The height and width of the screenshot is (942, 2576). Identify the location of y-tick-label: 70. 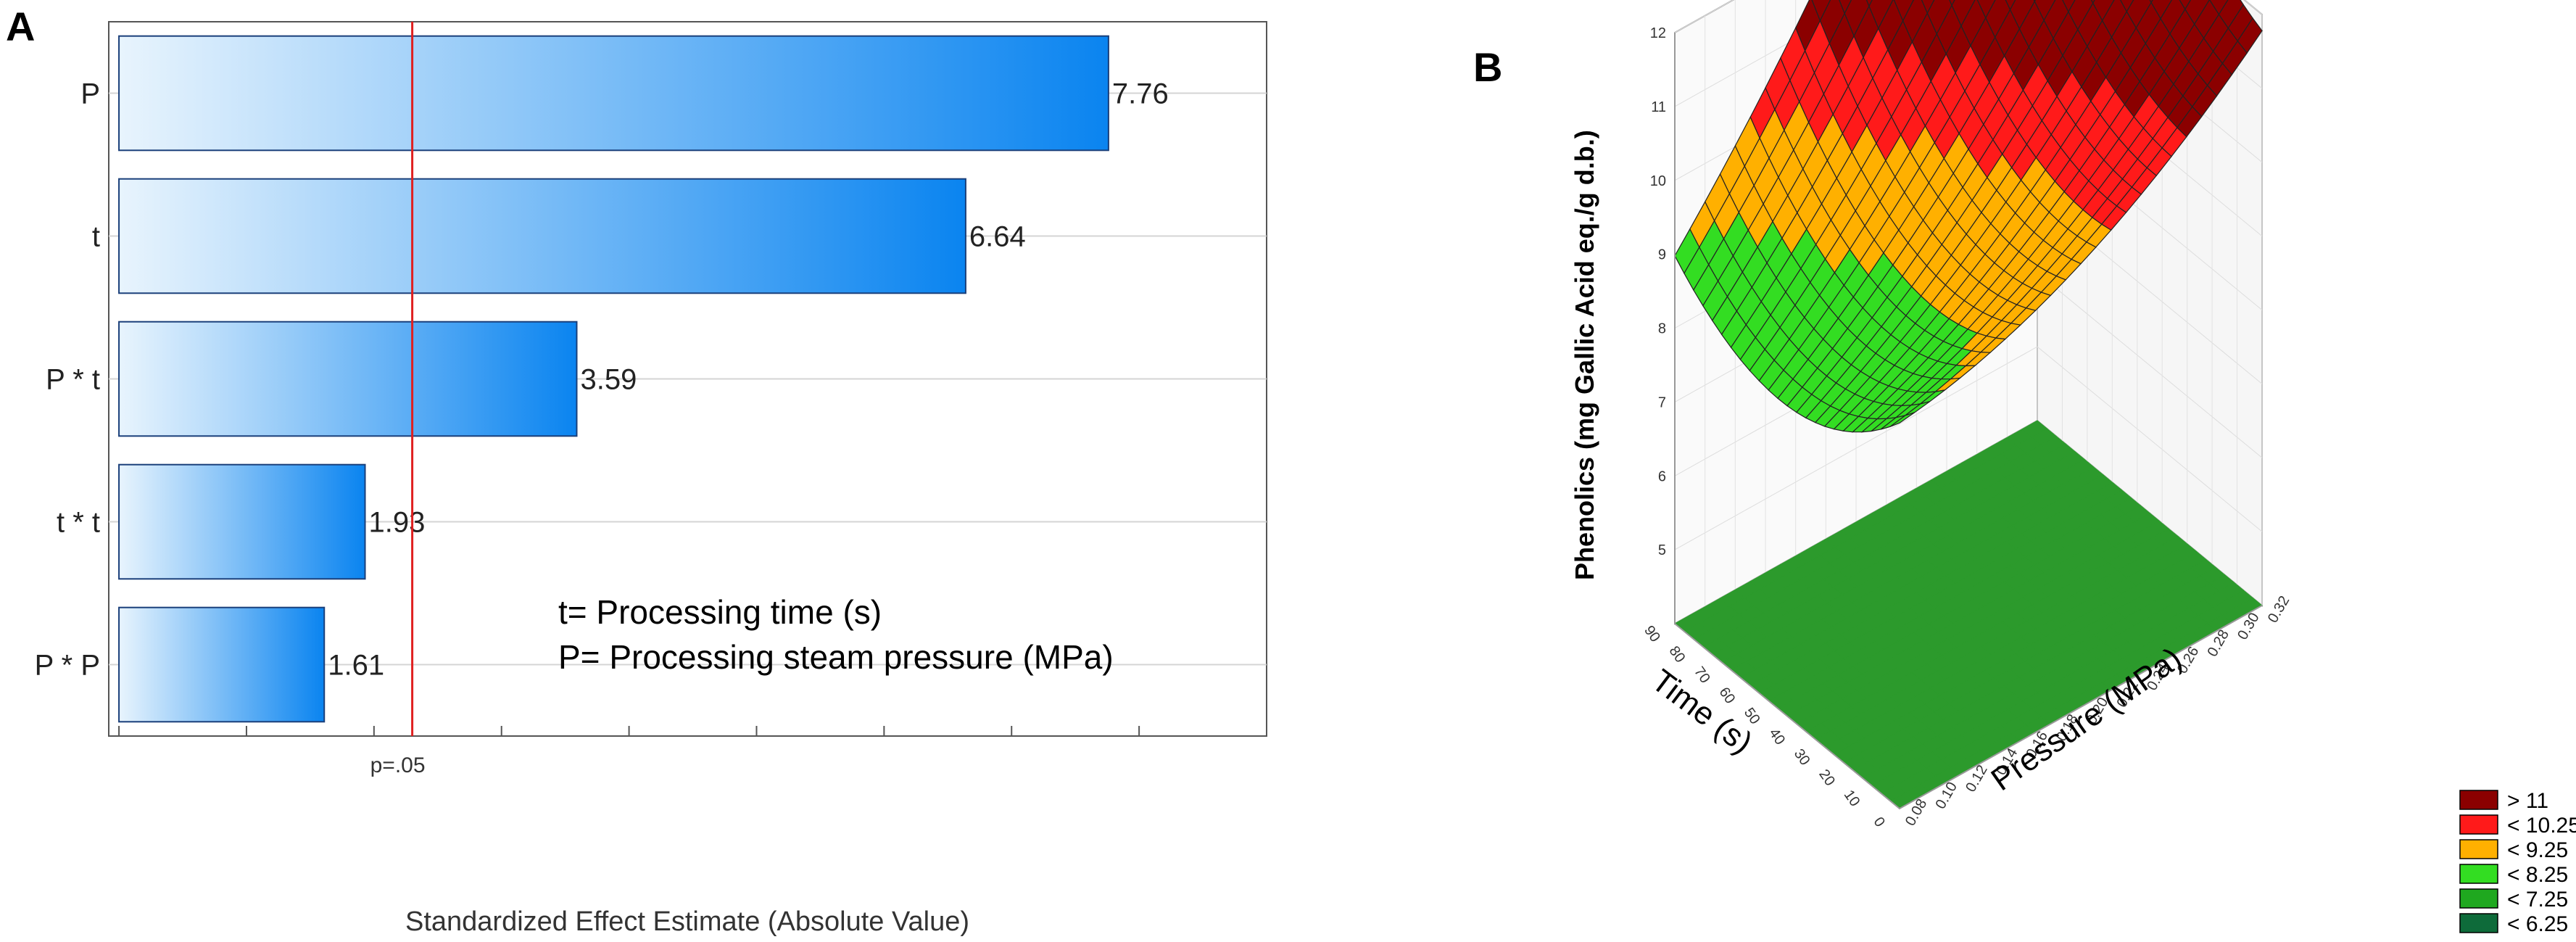
(1702, 675).